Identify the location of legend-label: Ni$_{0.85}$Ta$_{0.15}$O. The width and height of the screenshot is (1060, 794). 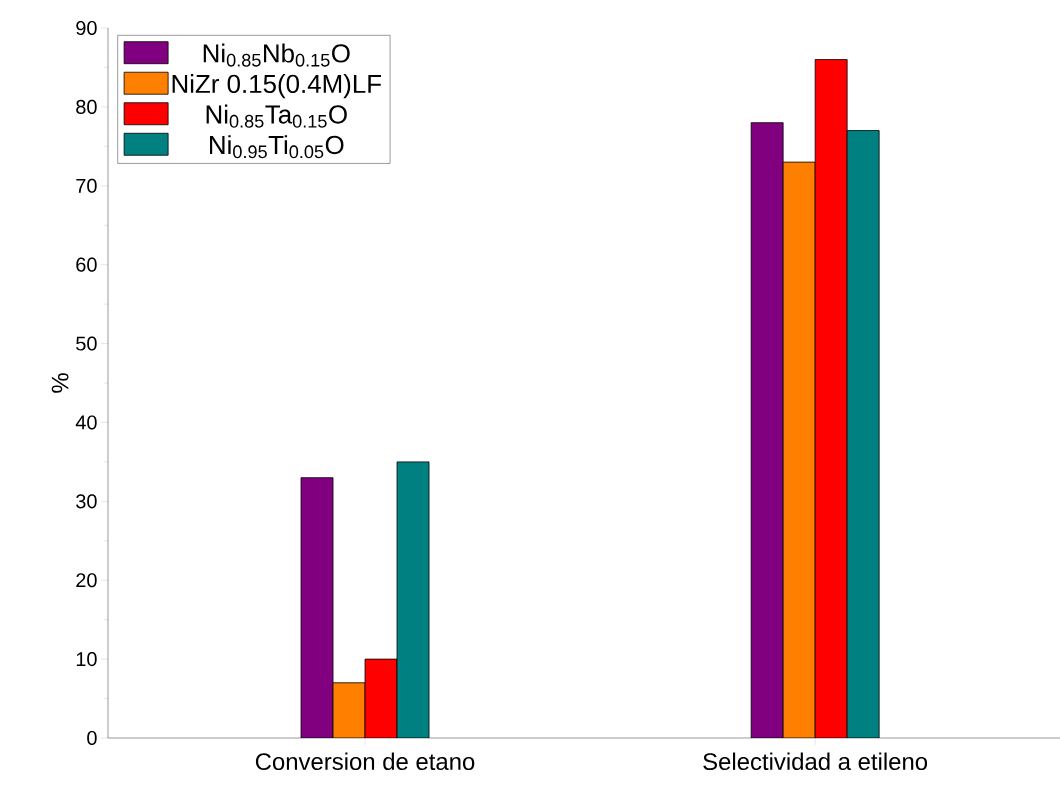
(276, 116).